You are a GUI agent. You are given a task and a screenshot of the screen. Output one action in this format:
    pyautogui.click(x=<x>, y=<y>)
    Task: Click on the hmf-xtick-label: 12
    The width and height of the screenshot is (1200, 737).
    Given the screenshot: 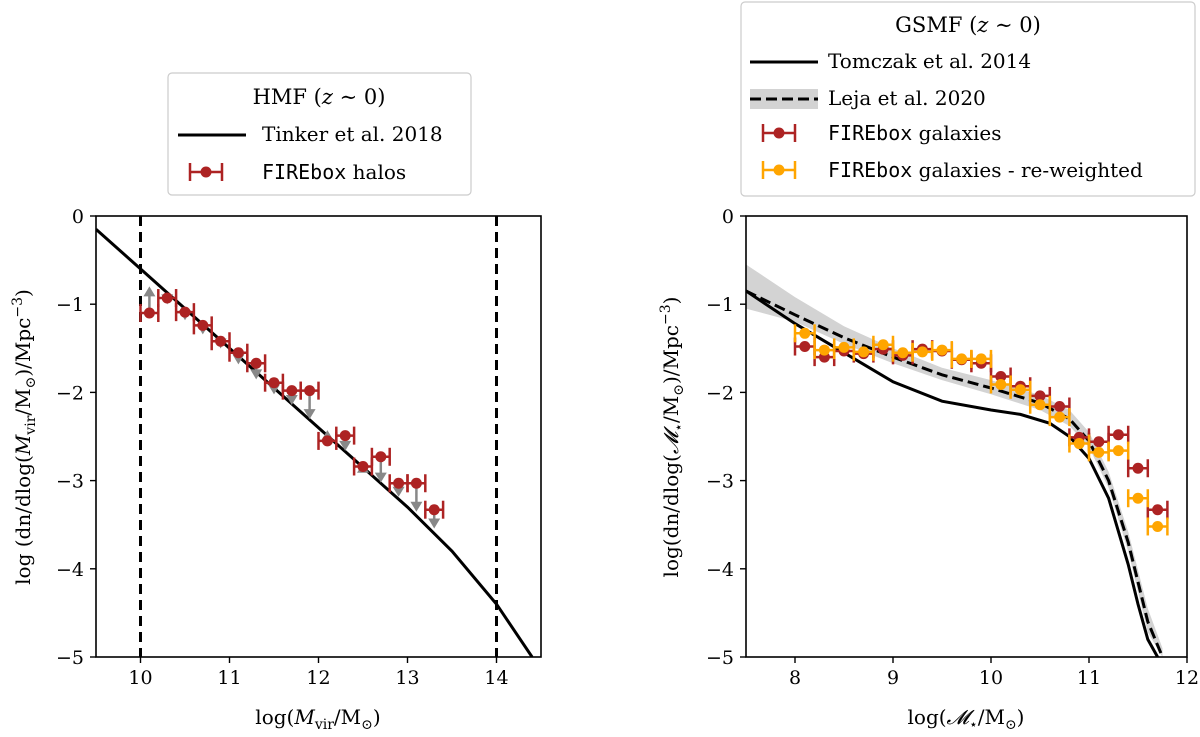 What is the action you would take?
    pyautogui.click(x=318, y=678)
    